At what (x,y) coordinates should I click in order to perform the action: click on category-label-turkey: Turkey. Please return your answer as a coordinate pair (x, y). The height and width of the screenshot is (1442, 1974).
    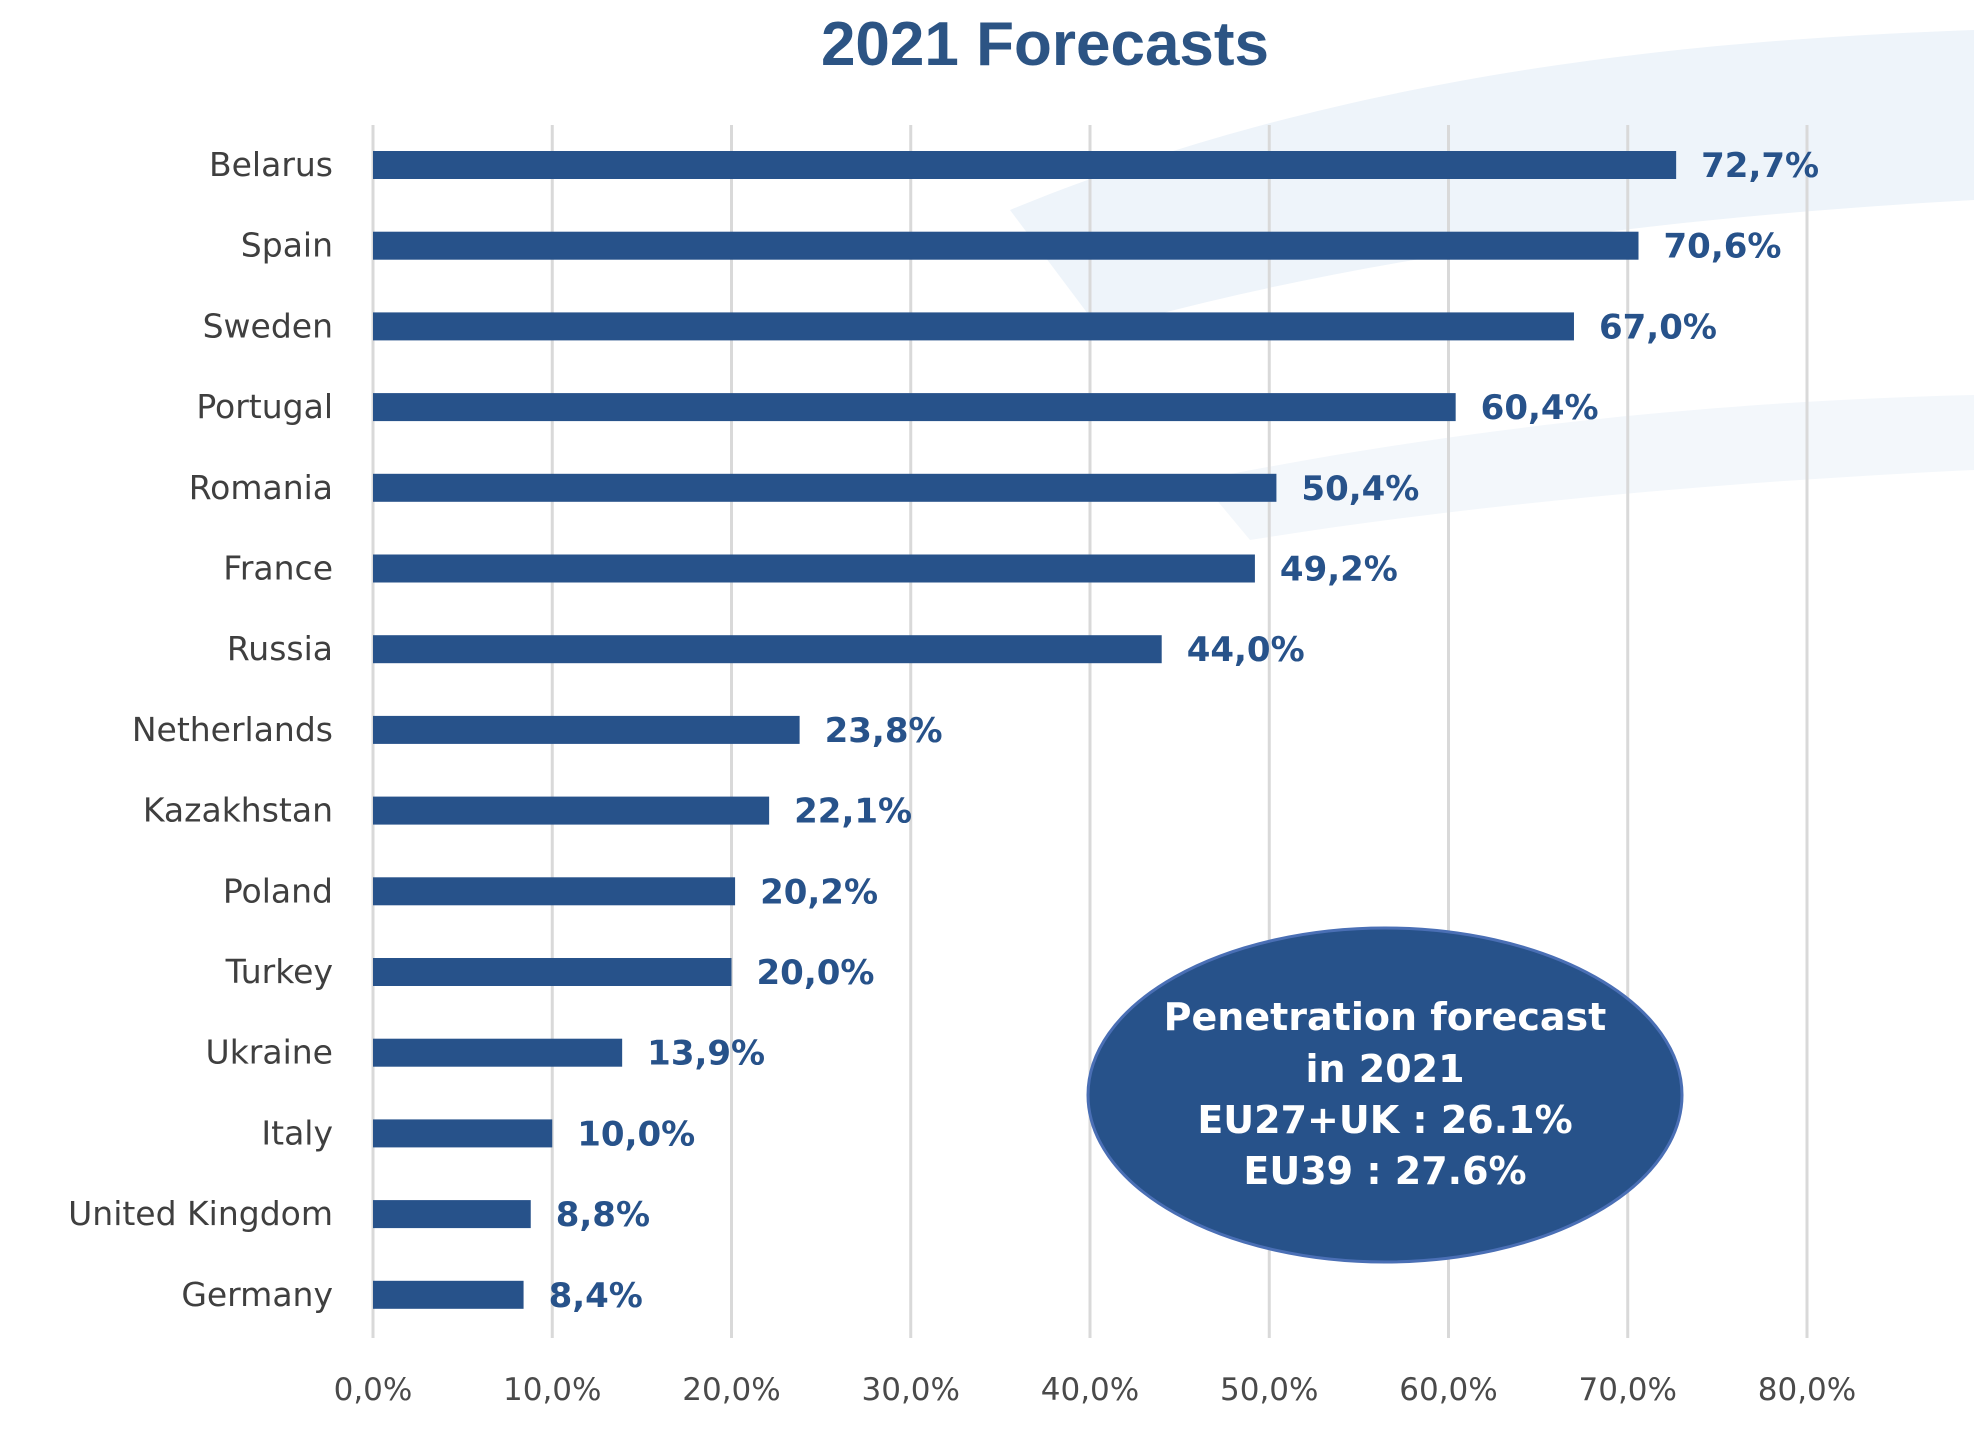
    Looking at the image, I should click on (279, 971).